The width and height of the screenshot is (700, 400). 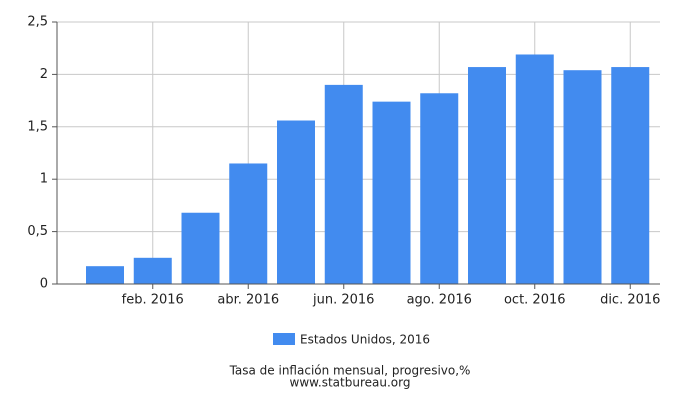 I want to click on source: www.statbureau.org, so click(x=350, y=383).